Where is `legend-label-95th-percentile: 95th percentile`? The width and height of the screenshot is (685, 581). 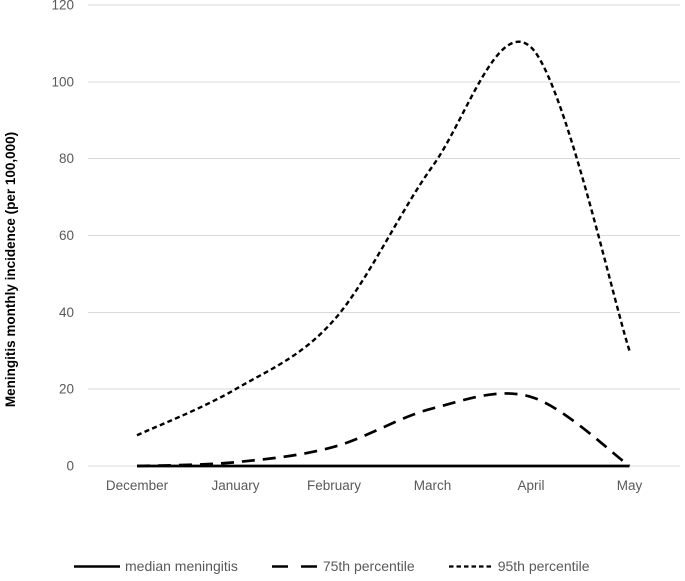
legend-label-95th-percentile: 95th percentile is located at coordinates (543, 566).